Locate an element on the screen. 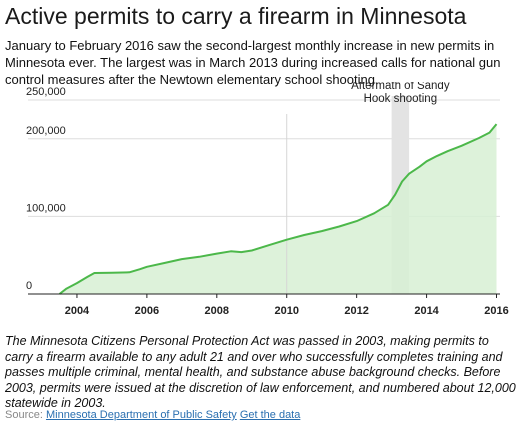 Image resolution: width=522 pixels, height=434 pixels. x-tick-label: 2006 is located at coordinates (147, 310).